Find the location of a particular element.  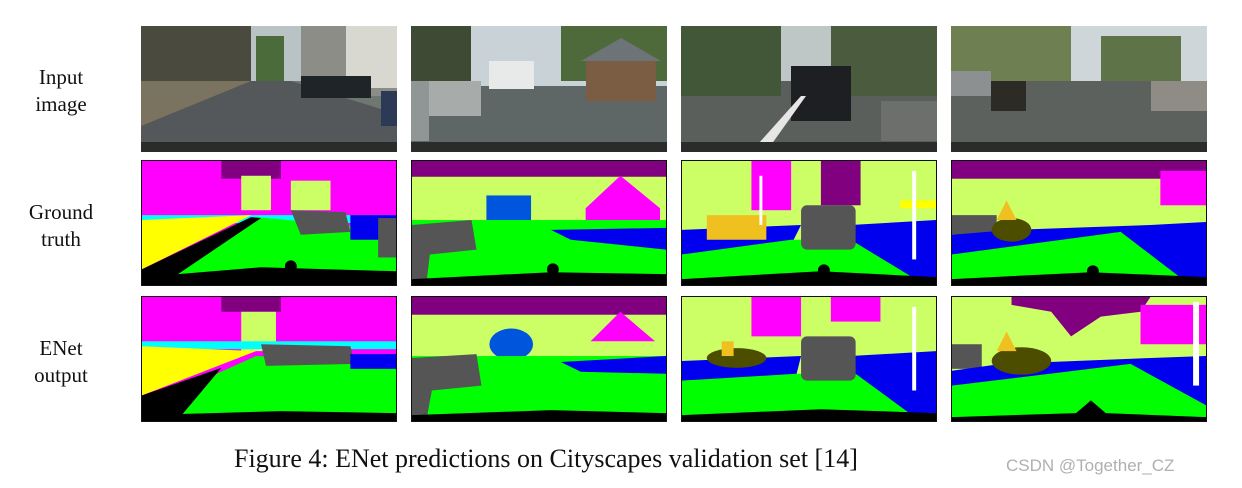

row-label-input-image: Input image is located at coordinates (61, 91).